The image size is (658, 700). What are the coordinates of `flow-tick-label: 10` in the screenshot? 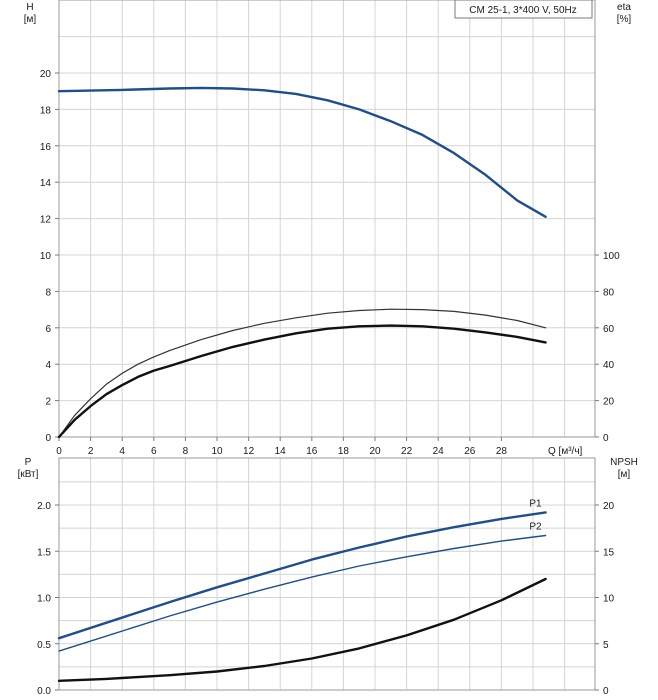 It's located at (217, 451).